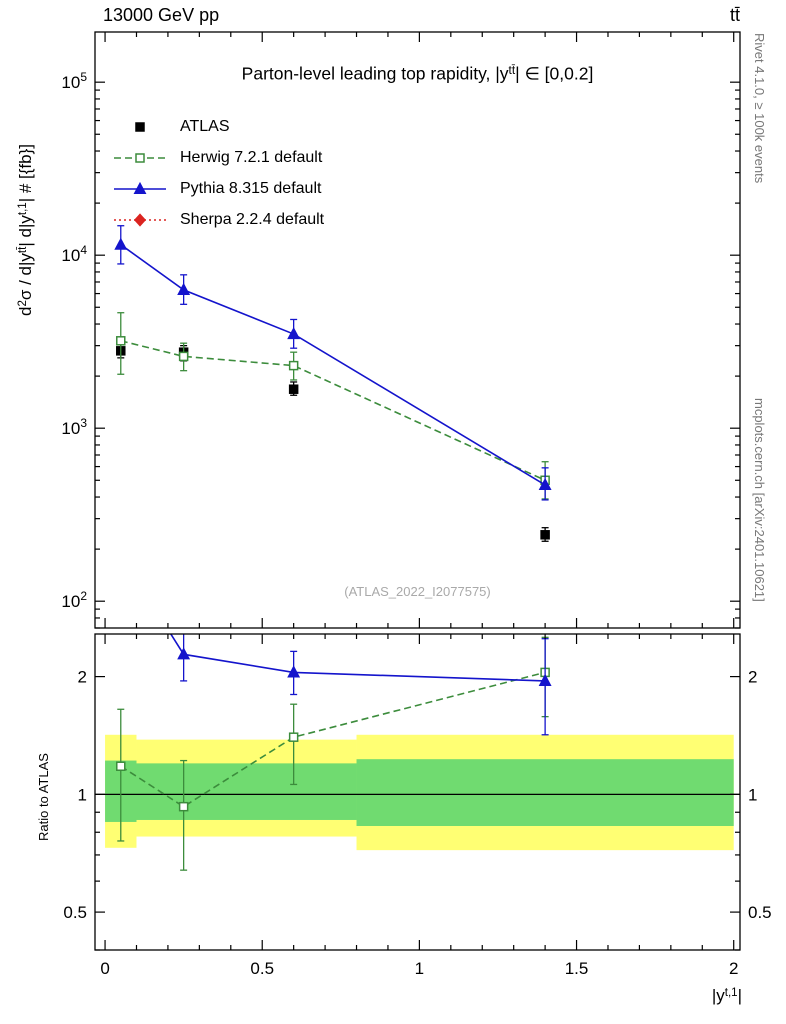  Describe the element at coordinates (251, 188) in the screenshot. I see `legend-label-pythia: Pythia 8.315 default` at that location.